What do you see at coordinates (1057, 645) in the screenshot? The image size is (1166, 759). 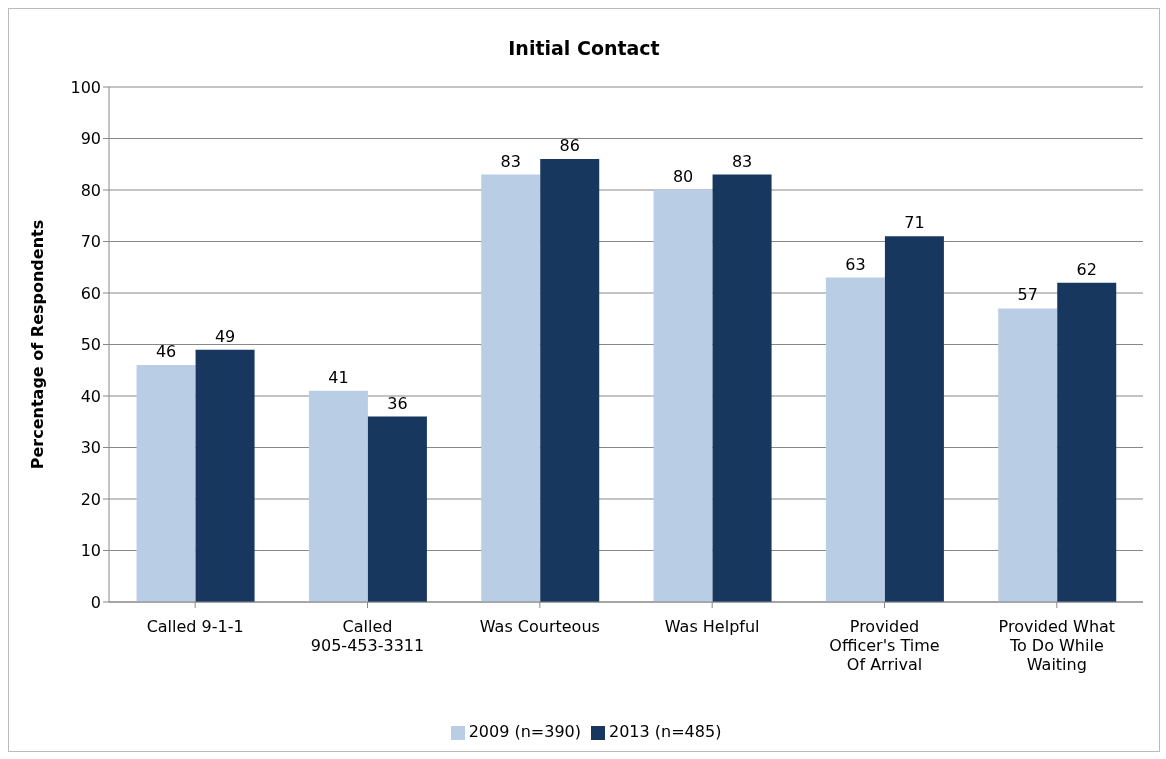 I see `x-tick-label: Provided What To Do While Waiting` at bounding box center [1057, 645].